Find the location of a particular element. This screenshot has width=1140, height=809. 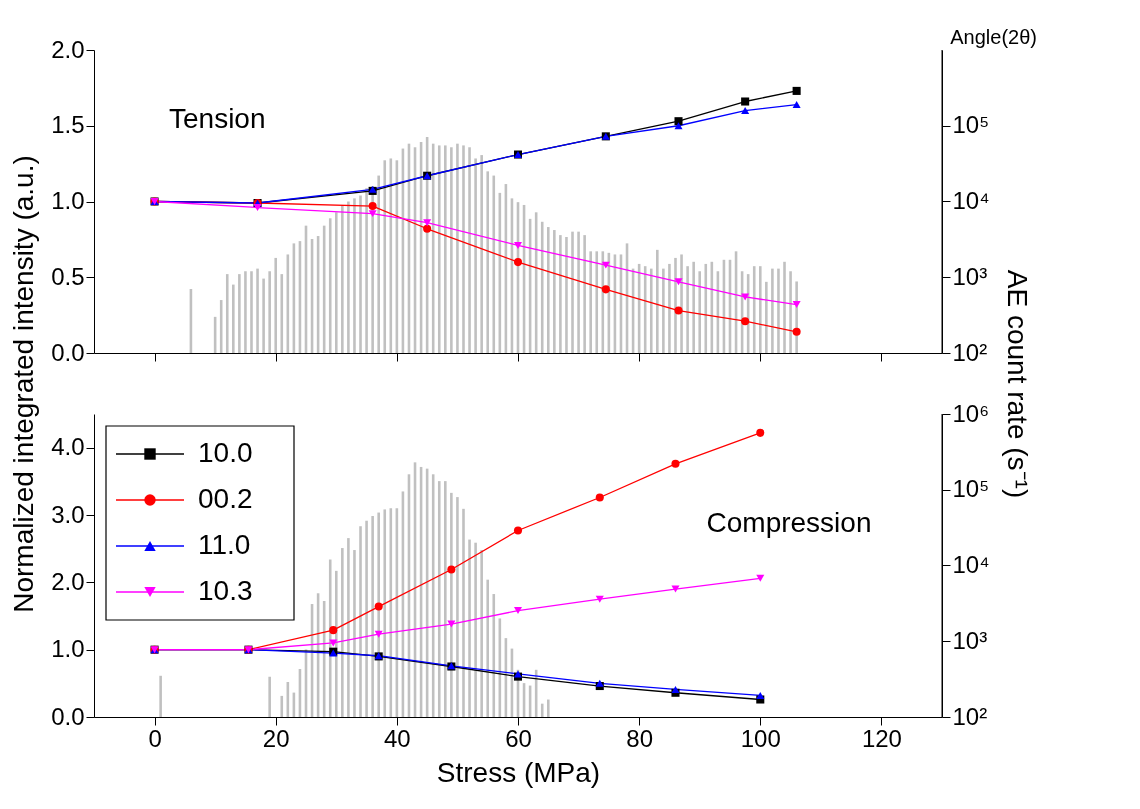

y-tick-label: 4.0 is located at coordinates (68, 447).